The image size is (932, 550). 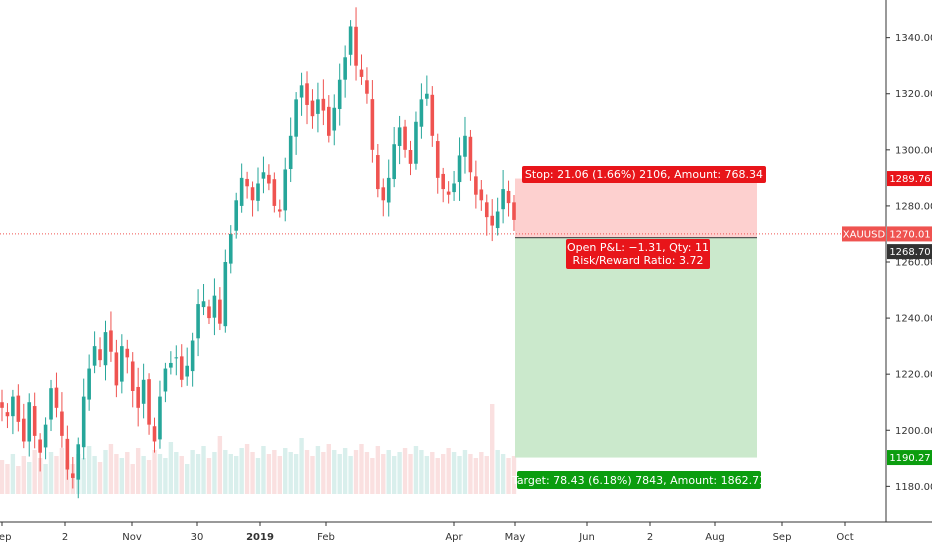 I want to click on time-tick-label: May, so click(x=515, y=537).